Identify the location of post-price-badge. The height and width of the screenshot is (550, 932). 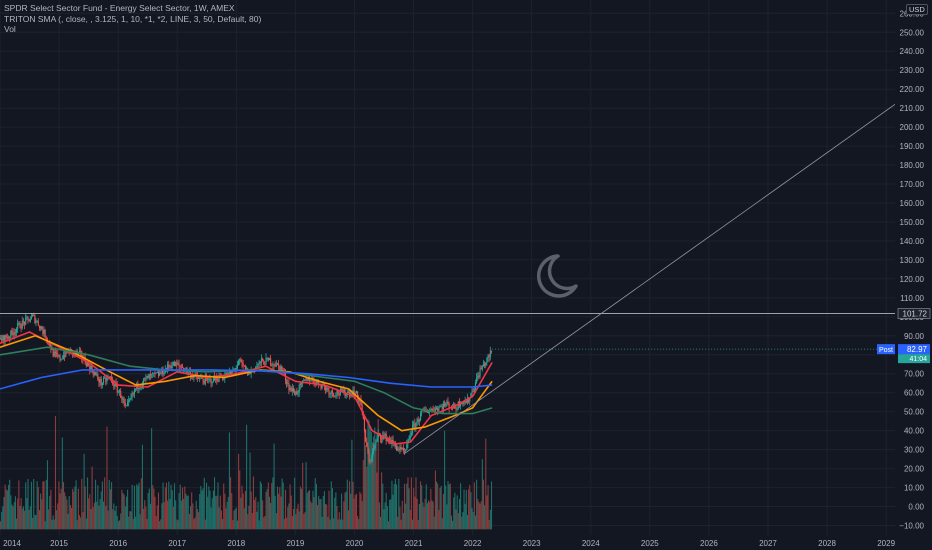
(914, 349).